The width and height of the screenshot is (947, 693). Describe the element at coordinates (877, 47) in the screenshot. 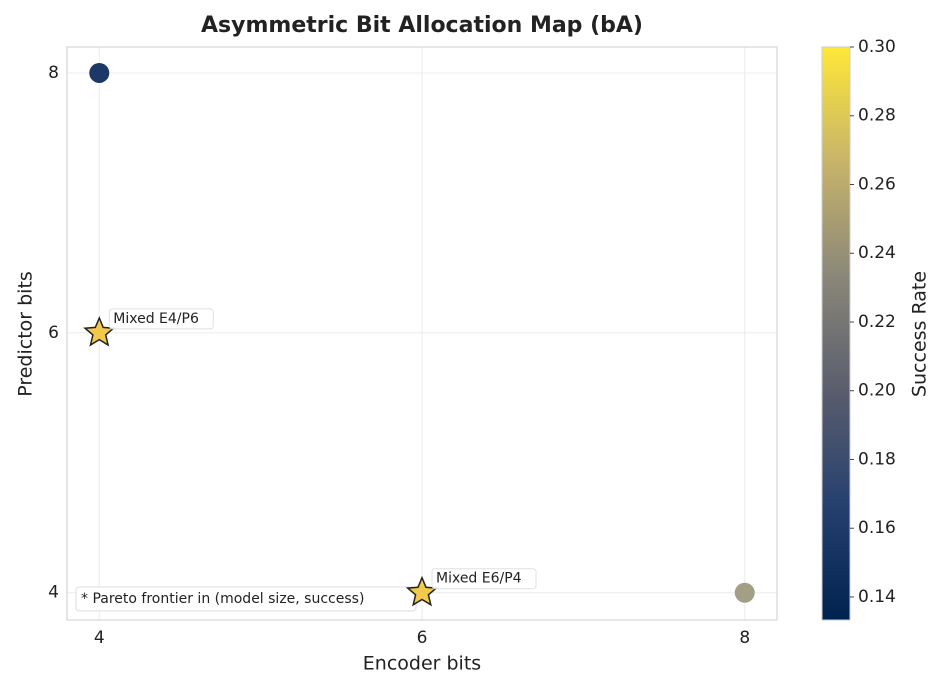

I see `colorbar-tick-label: 0.30` at that location.